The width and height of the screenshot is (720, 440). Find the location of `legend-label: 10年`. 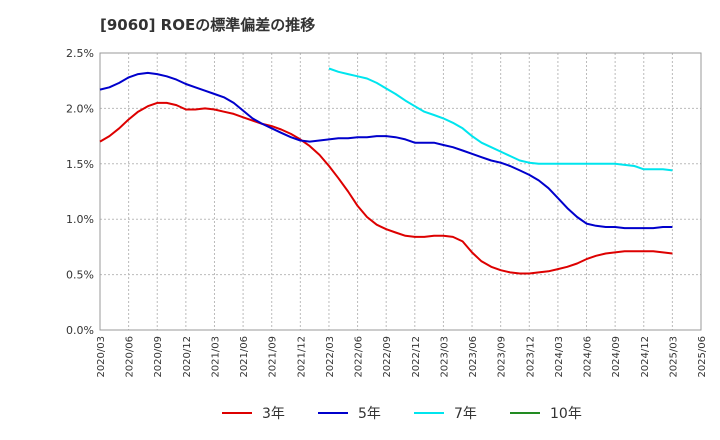

legend-label: 10年 is located at coordinates (566, 414).